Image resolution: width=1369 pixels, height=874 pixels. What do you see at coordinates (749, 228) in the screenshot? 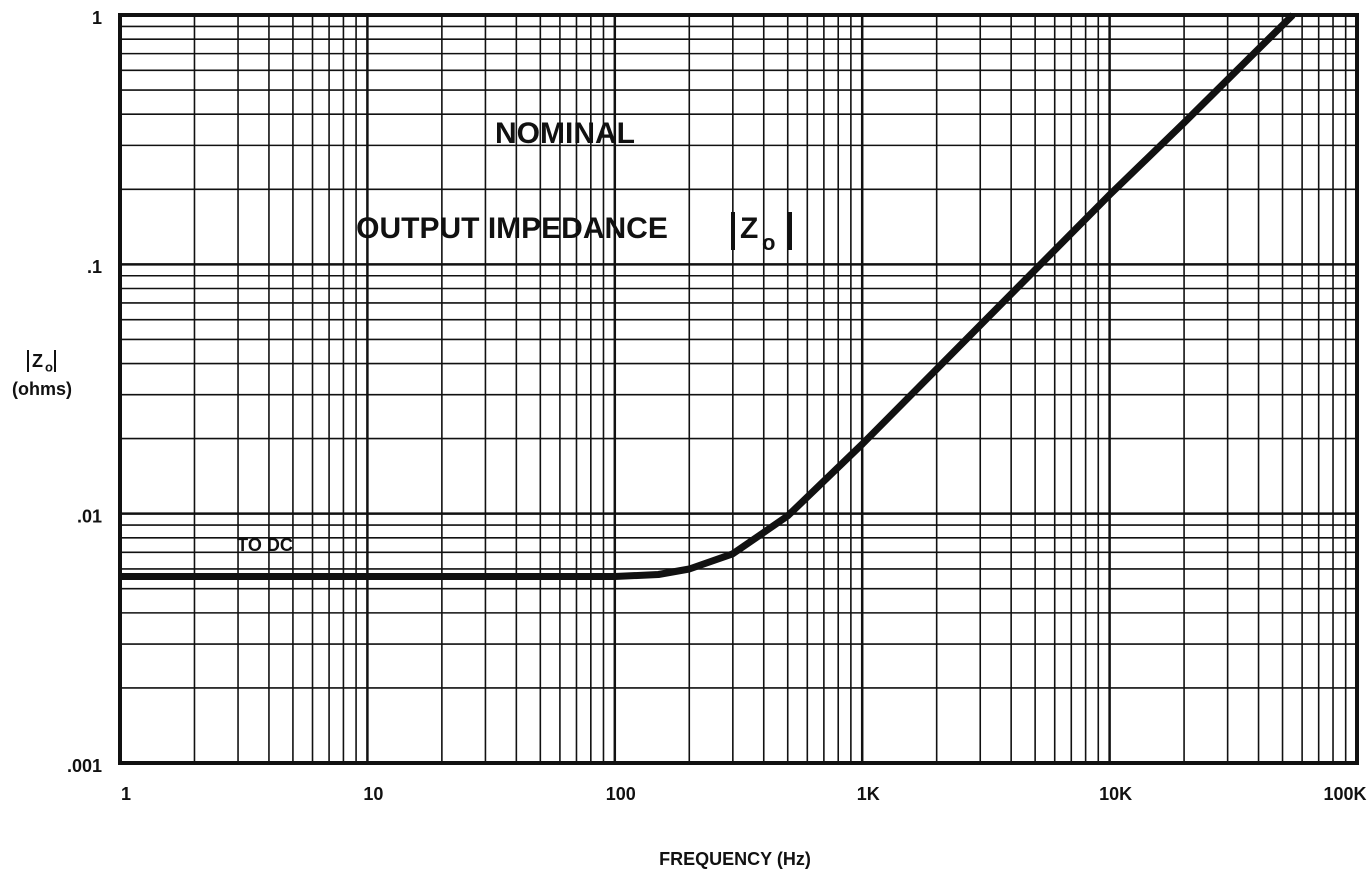
I see `annotation-symbol: Z` at bounding box center [749, 228].